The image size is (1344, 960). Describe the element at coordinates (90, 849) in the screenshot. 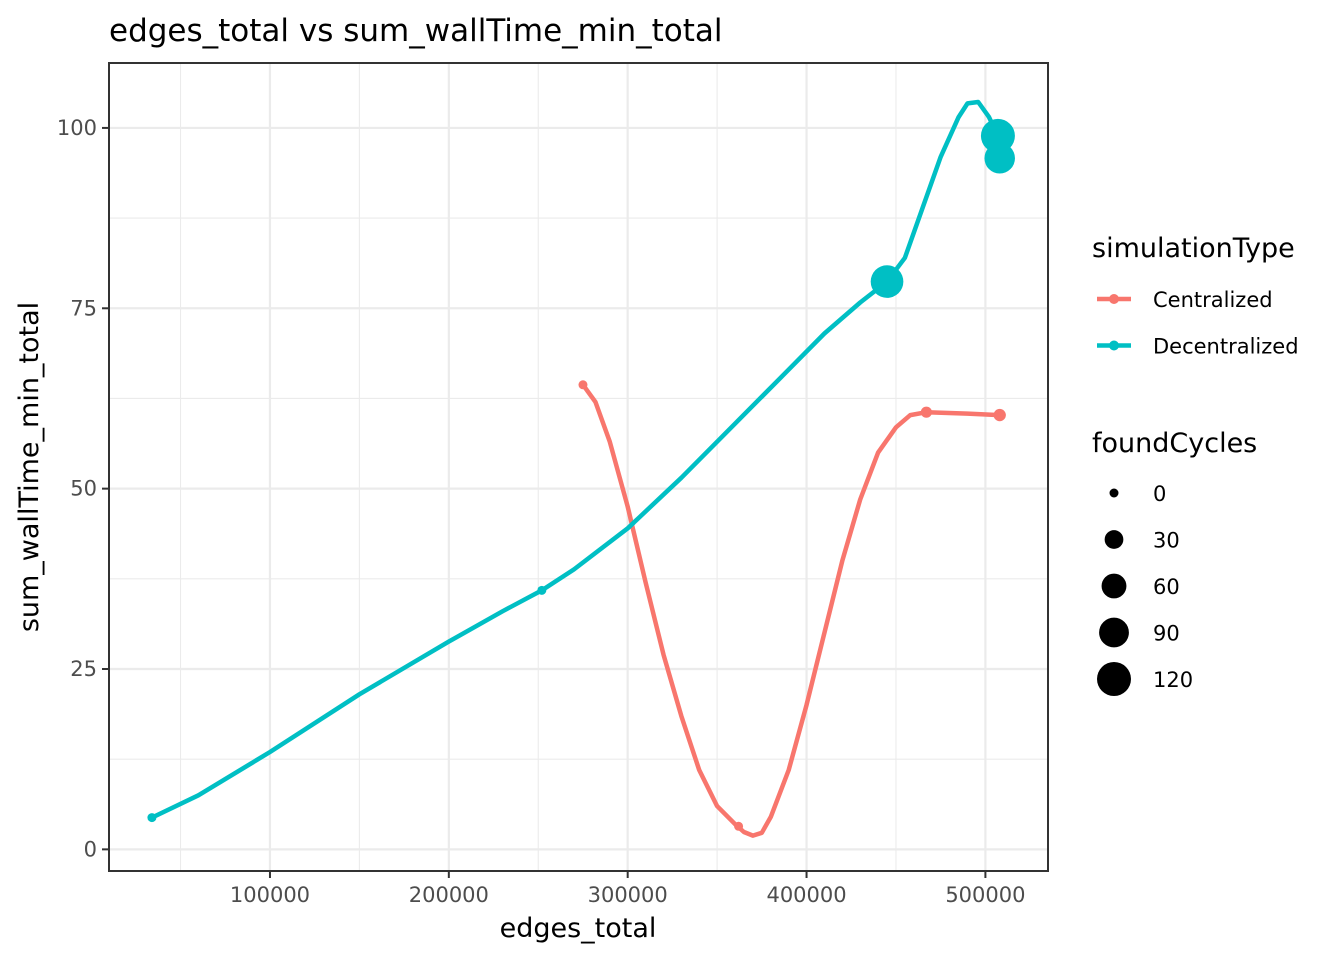

I see `y-tick-label: 0` at that location.